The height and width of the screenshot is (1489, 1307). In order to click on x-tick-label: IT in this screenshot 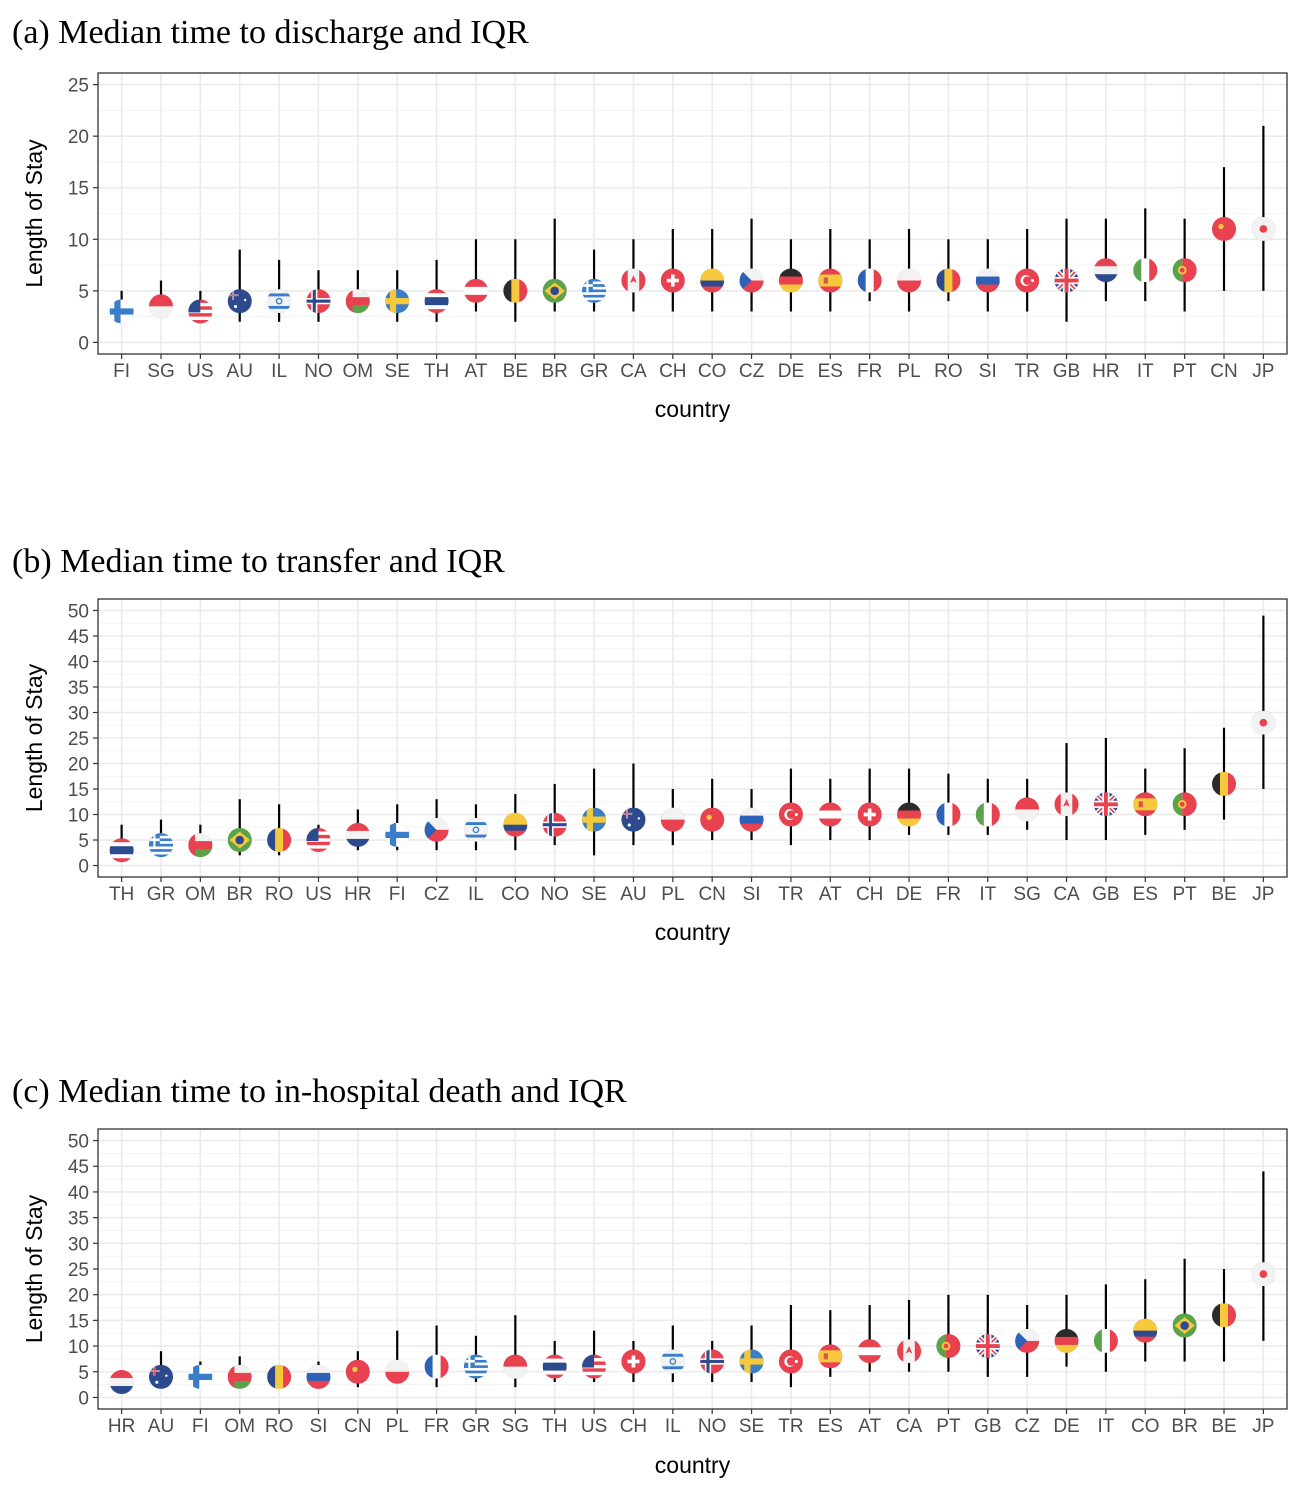, I will do `click(1145, 371)`.